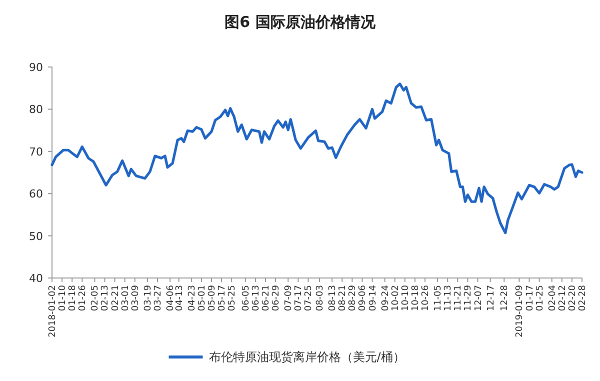 The height and width of the screenshot is (381, 600). What do you see at coordinates (179, 298) in the screenshot?
I see `x-tick-label: 04-13` at bounding box center [179, 298].